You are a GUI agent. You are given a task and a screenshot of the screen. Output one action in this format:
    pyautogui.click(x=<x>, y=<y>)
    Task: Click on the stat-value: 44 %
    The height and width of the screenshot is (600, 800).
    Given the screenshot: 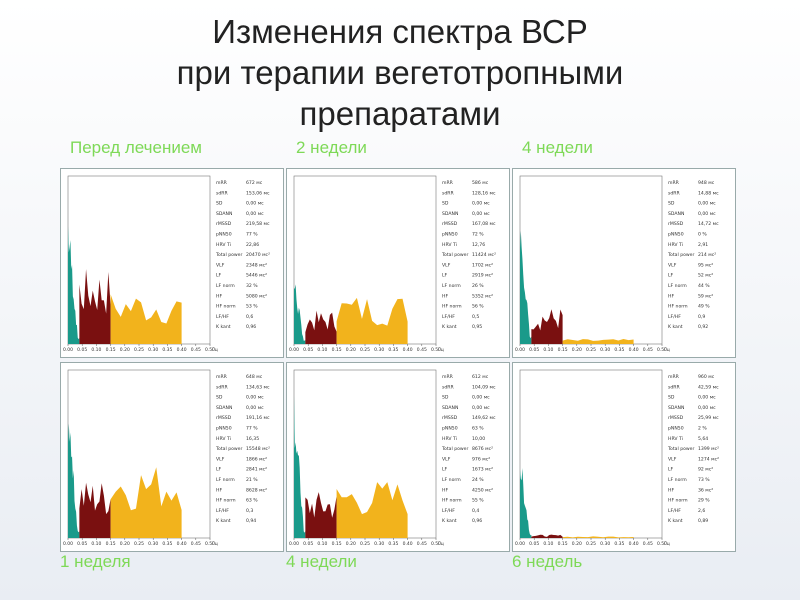 What is the action you would take?
    pyautogui.click(x=704, y=286)
    